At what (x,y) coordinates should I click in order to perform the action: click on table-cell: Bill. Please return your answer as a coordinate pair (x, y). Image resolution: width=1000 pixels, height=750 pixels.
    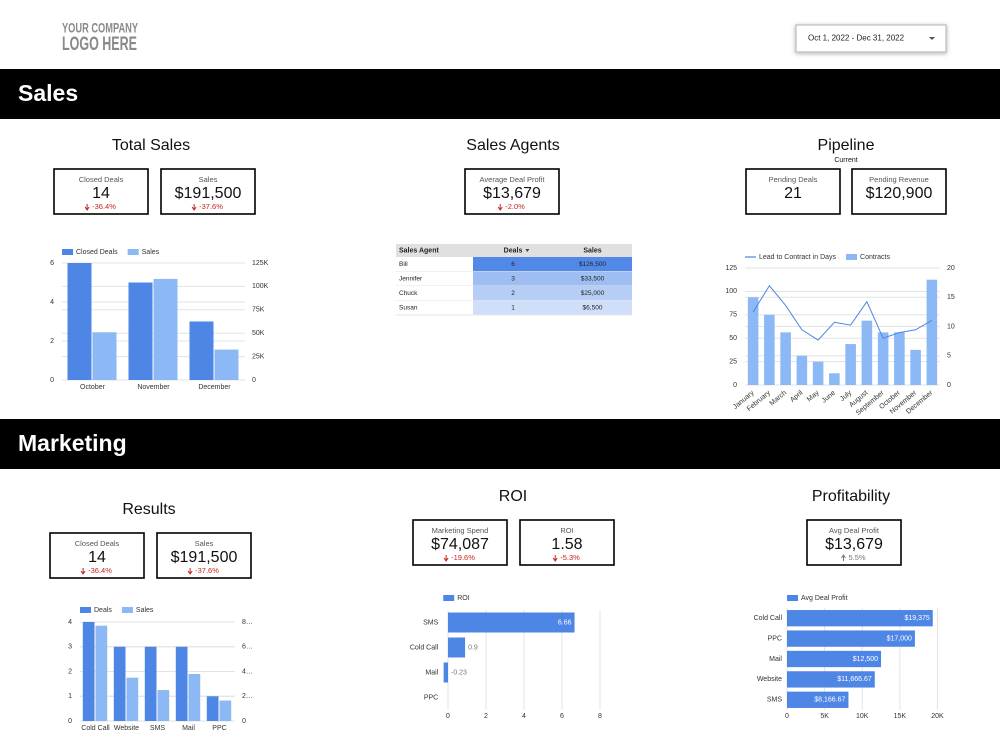
    Looking at the image, I should click on (403, 264).